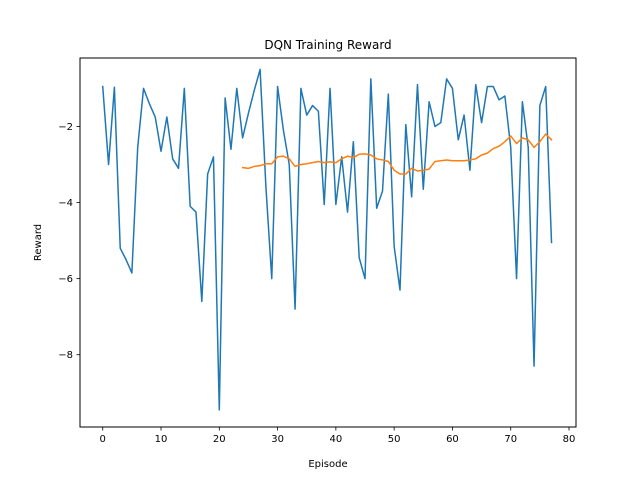 The image size is (640, 480). I want to click on y-axis-title: Reward, so click(38, 242).